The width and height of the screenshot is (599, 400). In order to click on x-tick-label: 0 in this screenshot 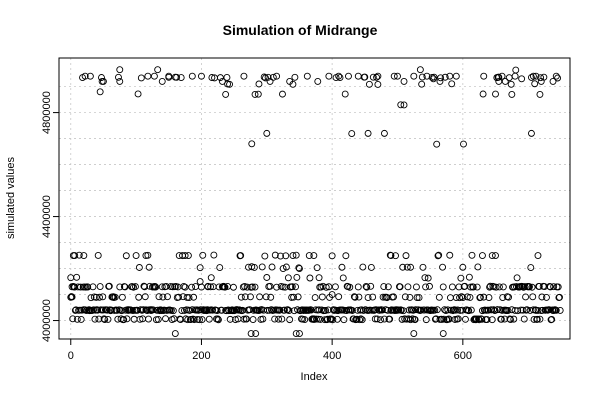, I will do `click(71, 356)`.